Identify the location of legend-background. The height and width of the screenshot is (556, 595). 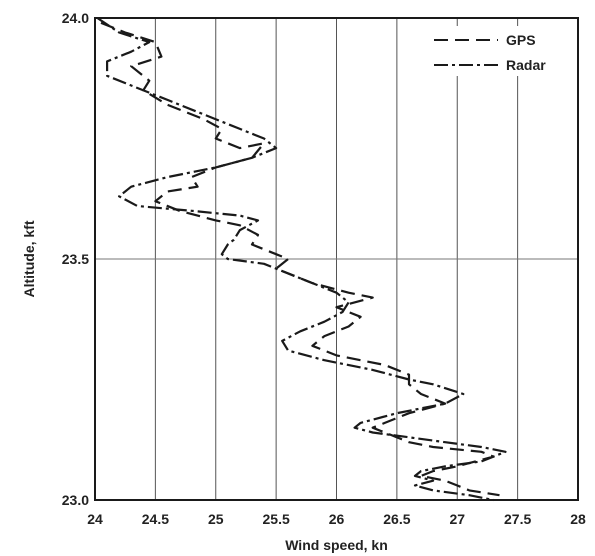
(500, 51).